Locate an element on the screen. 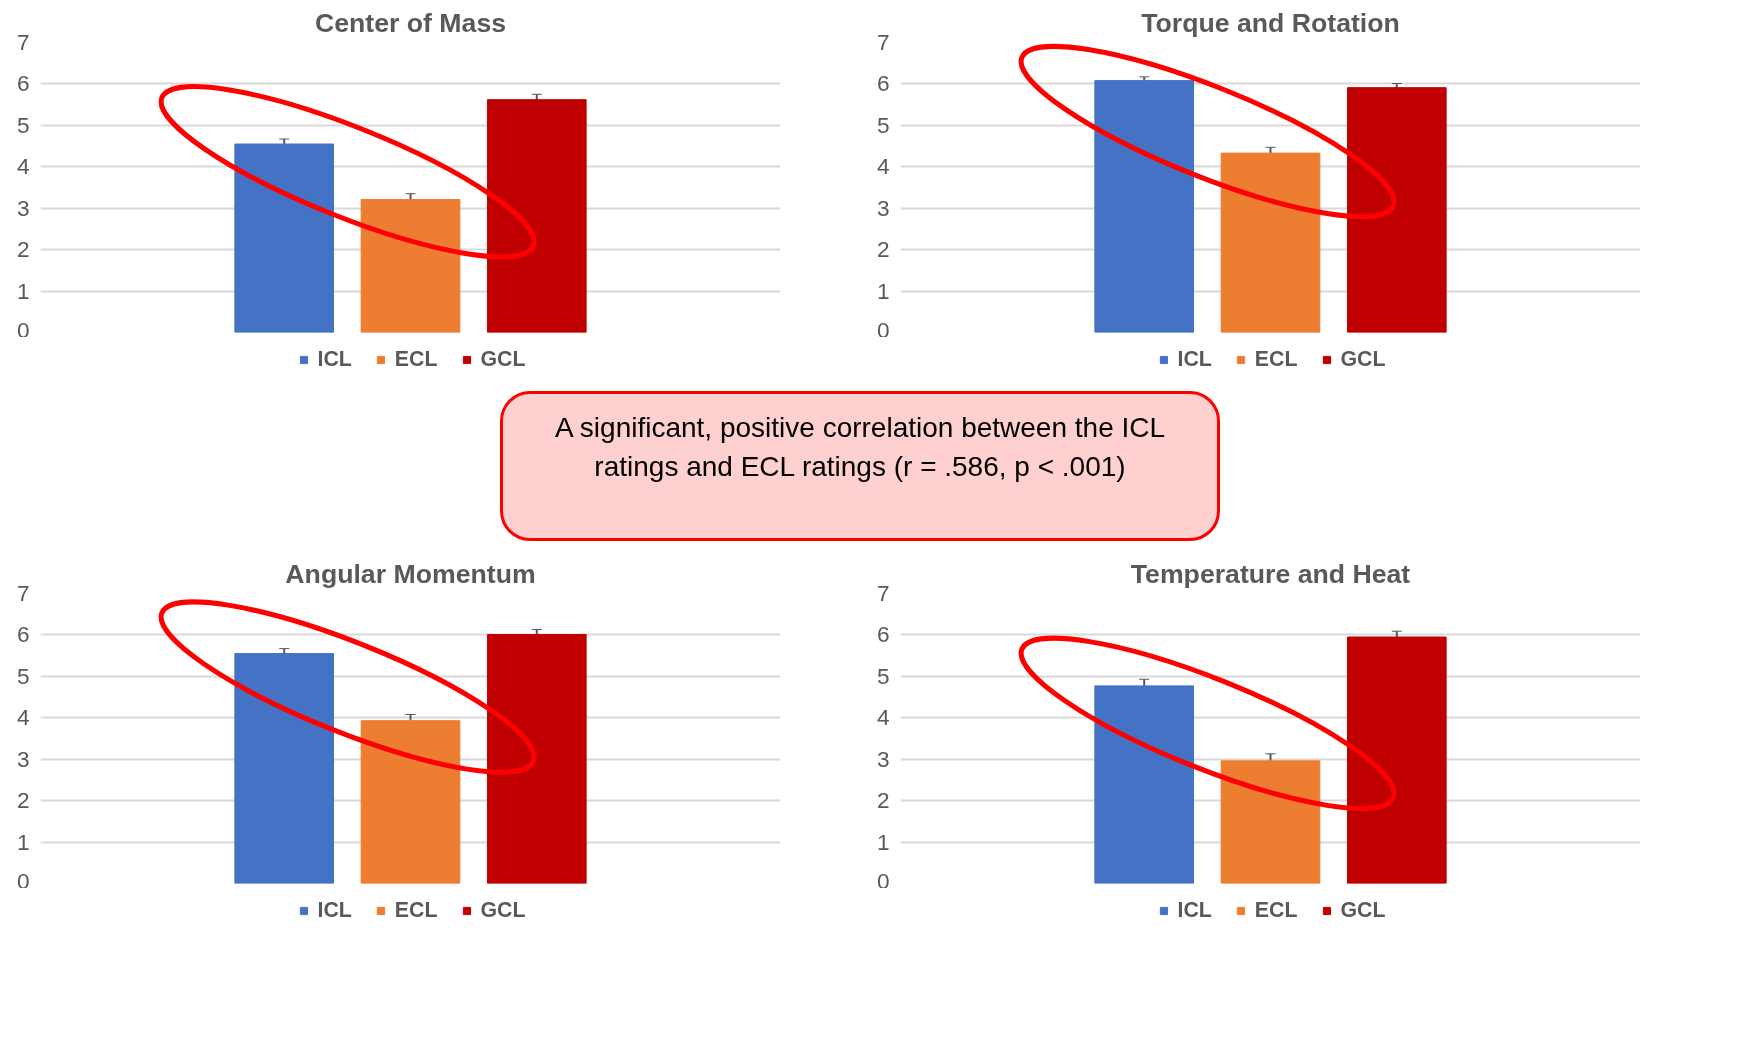 This screenshot has width=1749, height=1050. chart-title: Center of Mass is located at coordinates (410, 22).